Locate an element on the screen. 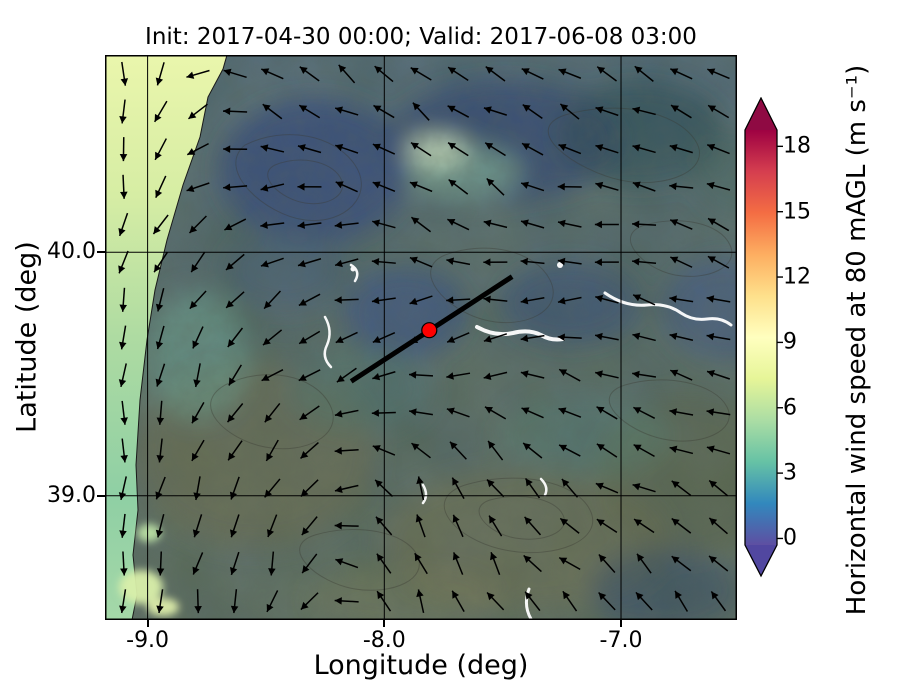 This screenshot has height=700, width=900. colorbar-label: Horizontal wind speed at 80 mAGL (m s⁻¹) is located at coordinates (857, 340).